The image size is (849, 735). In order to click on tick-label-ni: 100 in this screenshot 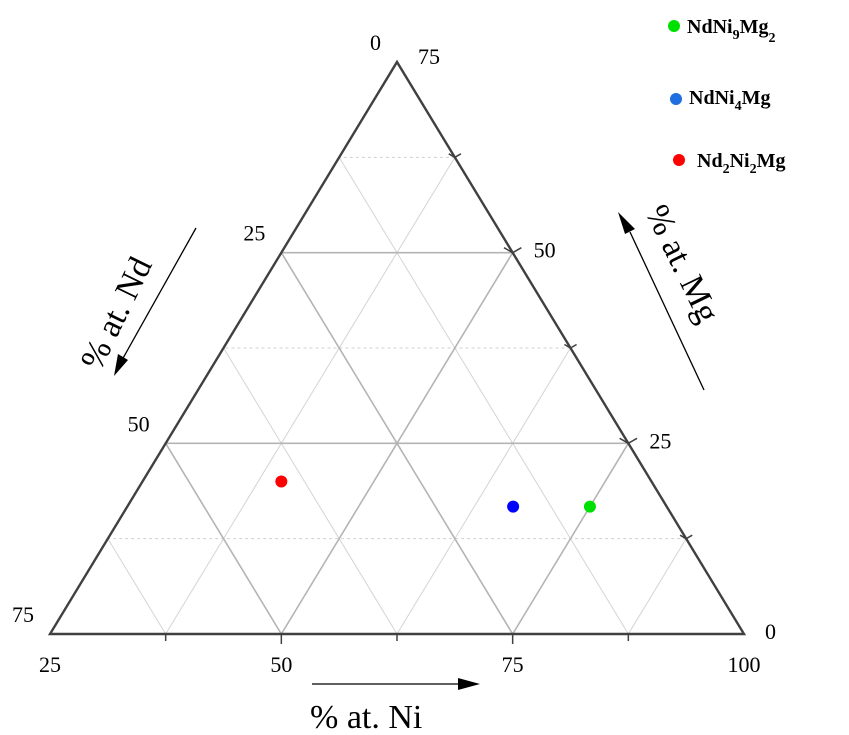, I will do `click(744, 664)`.